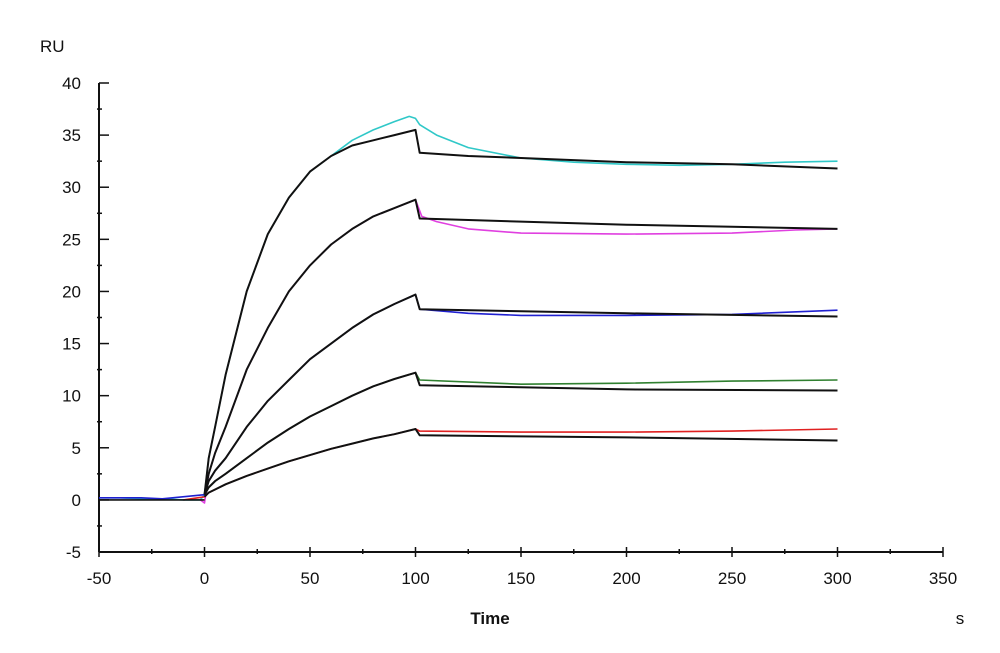 This screenshot has width=1000, height=653. I want to click on y-tick-label: 5, so click(76, 448).